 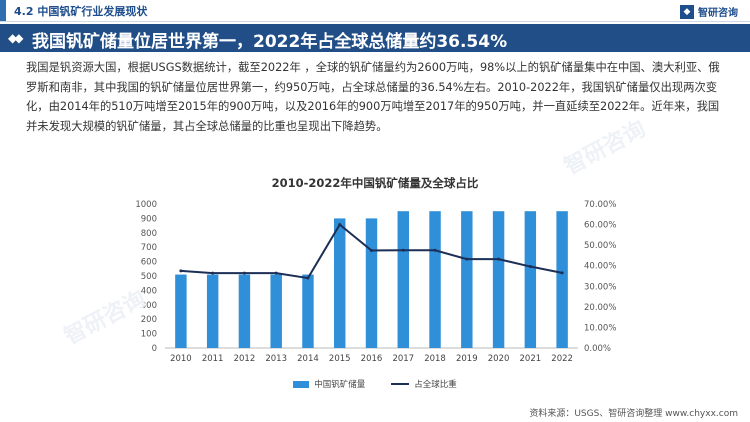 I want to click on y-right-tick-label: 60.00%, so click(x=600, y=226).